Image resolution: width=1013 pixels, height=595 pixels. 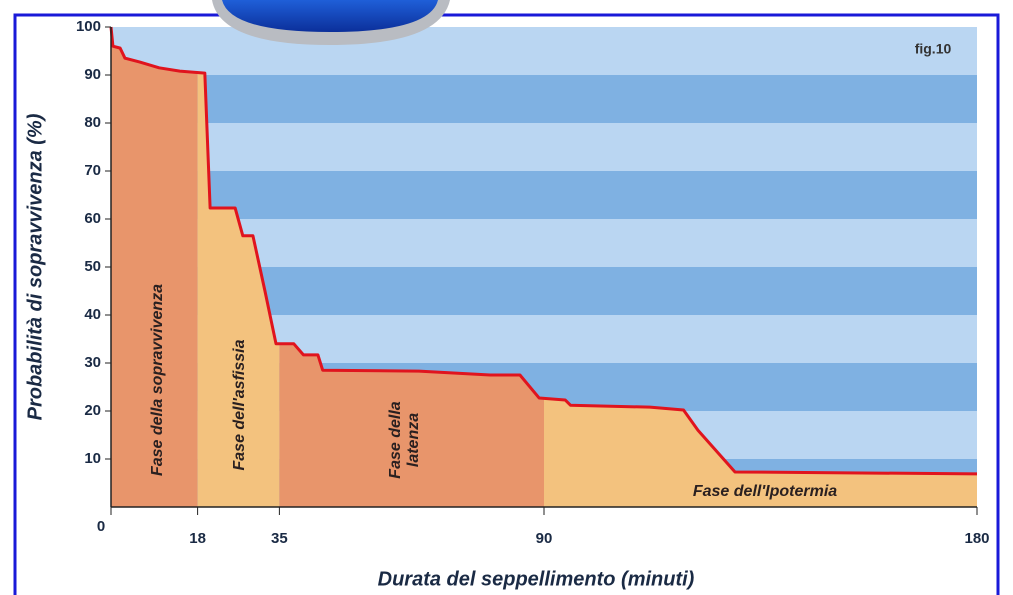 What do you see at coordinates (330, 16) in the screenshot?
I see `decoration` at bounding box center [330, 16].